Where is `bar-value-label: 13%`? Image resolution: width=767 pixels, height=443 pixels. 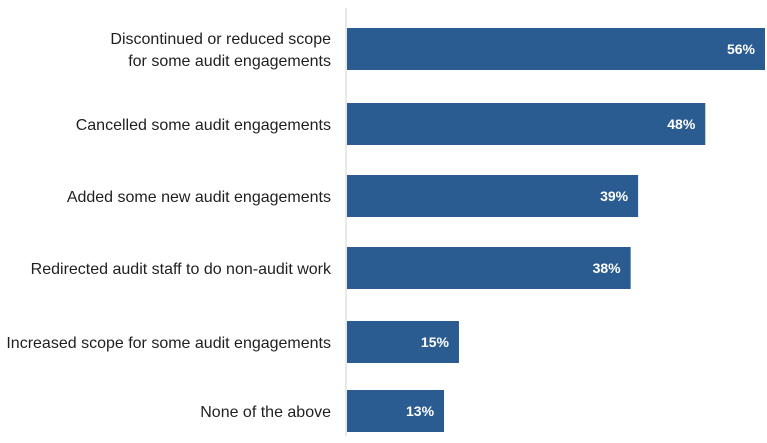
bar-value-label: 13% is located at coordinates (420, 411).